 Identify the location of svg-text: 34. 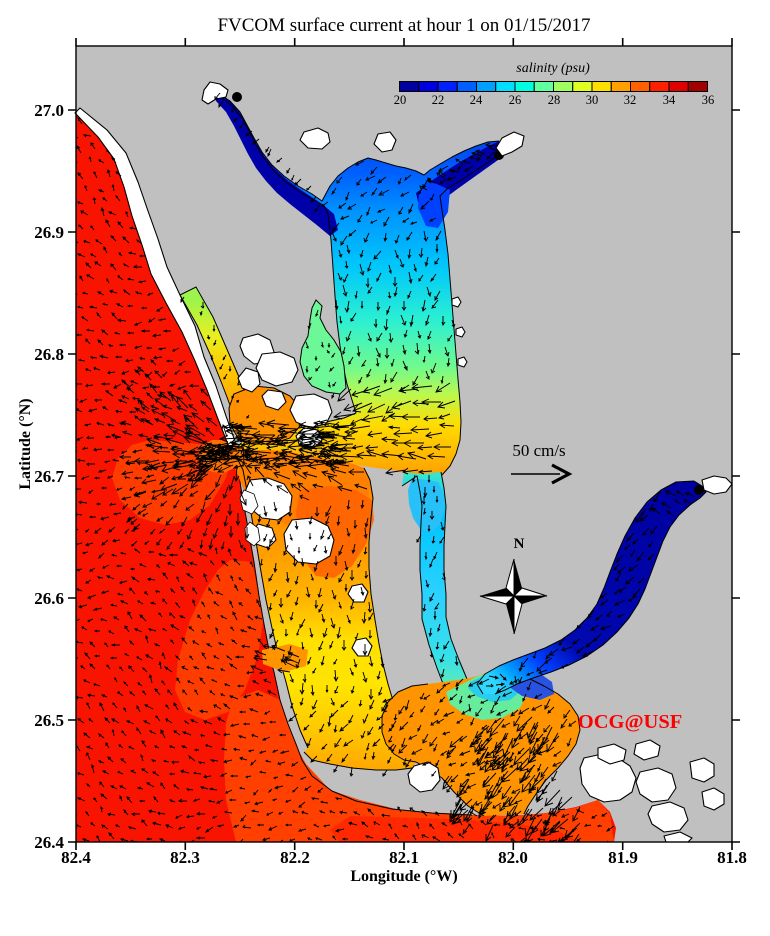
(669, 100).